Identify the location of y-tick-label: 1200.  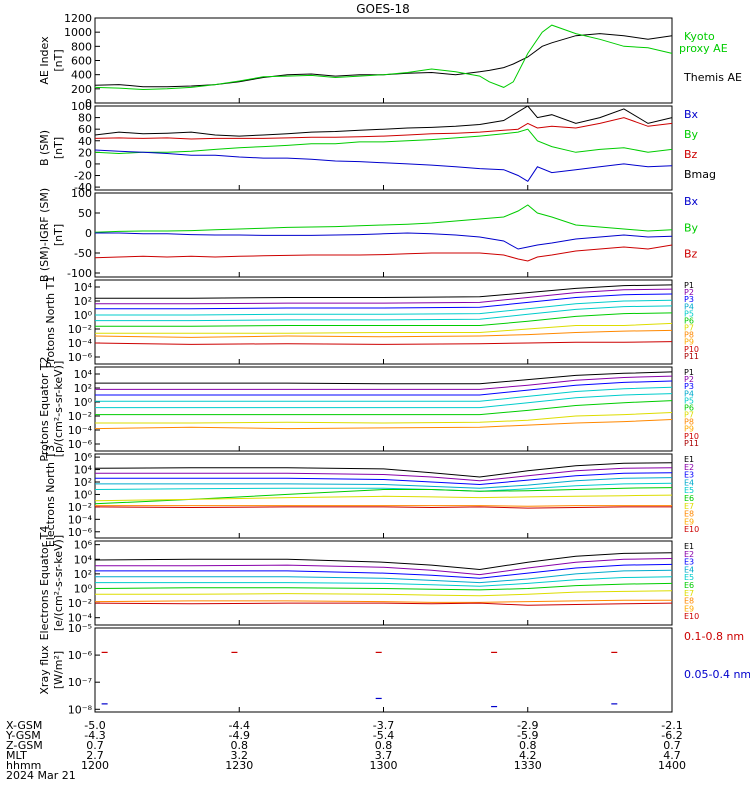
(78, 18).